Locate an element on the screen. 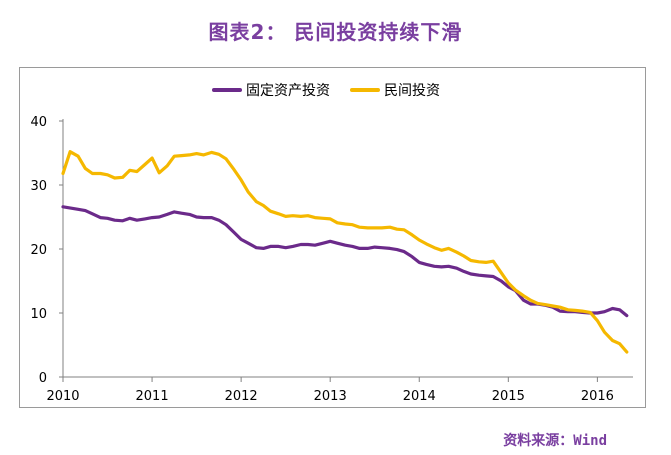 Image resolution: width=671 pixels, height=455 pixels. legend-label-1: 固定资产投资 is located at coordinates (288, 91).